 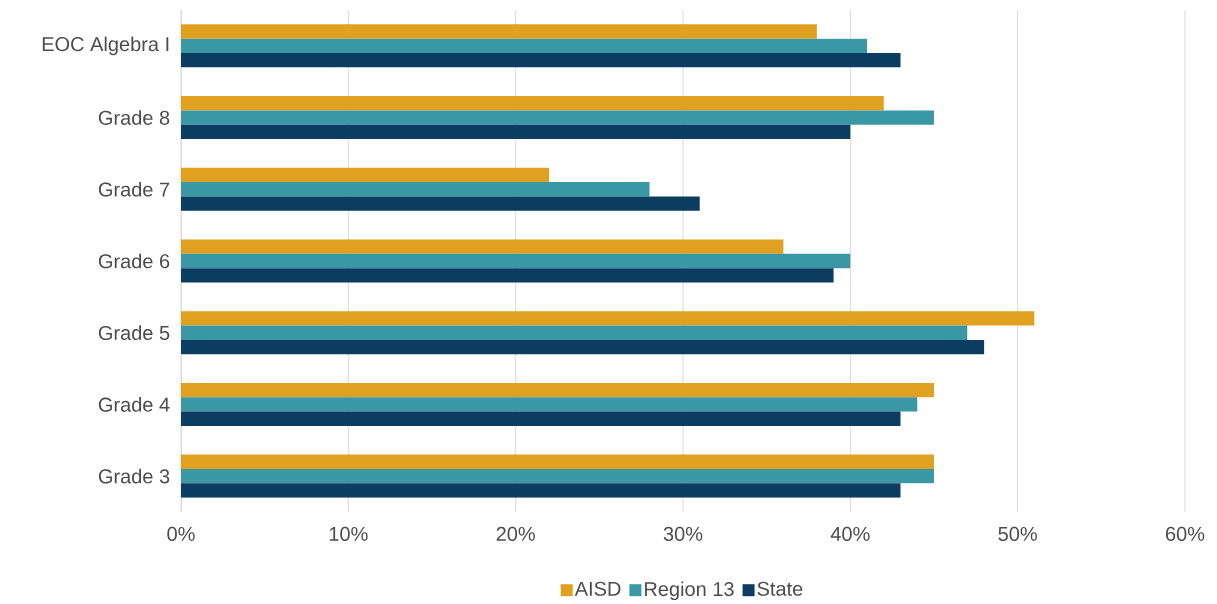 What do you see at coordinates (780, 588) in the screenshot?
I see `legend-label: State` at bounding box center [780, 588].